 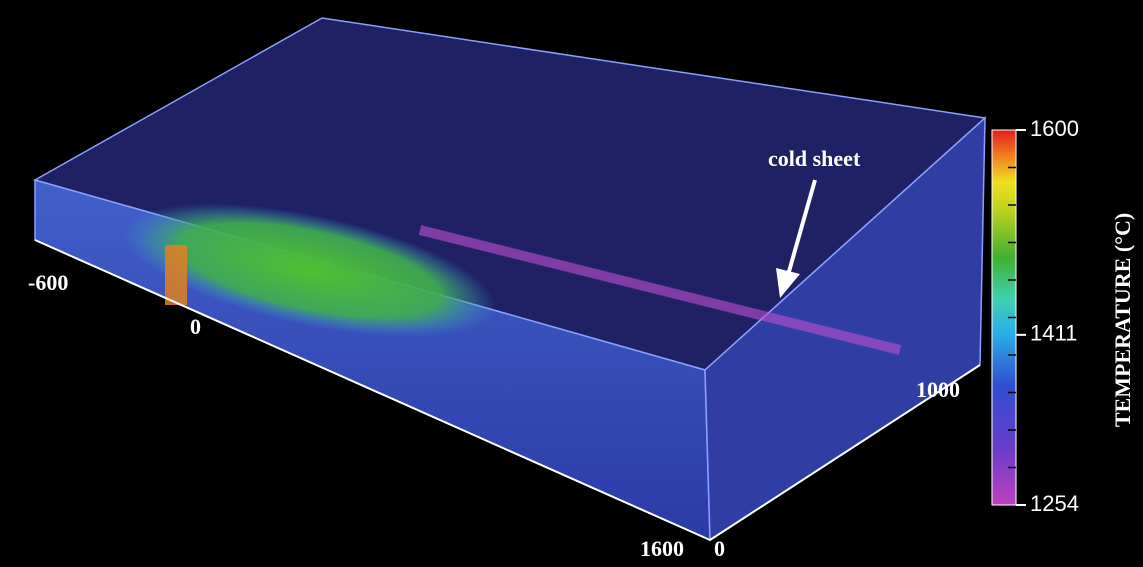 I want to click on axis-label: -600, so click(x=48, y=282).